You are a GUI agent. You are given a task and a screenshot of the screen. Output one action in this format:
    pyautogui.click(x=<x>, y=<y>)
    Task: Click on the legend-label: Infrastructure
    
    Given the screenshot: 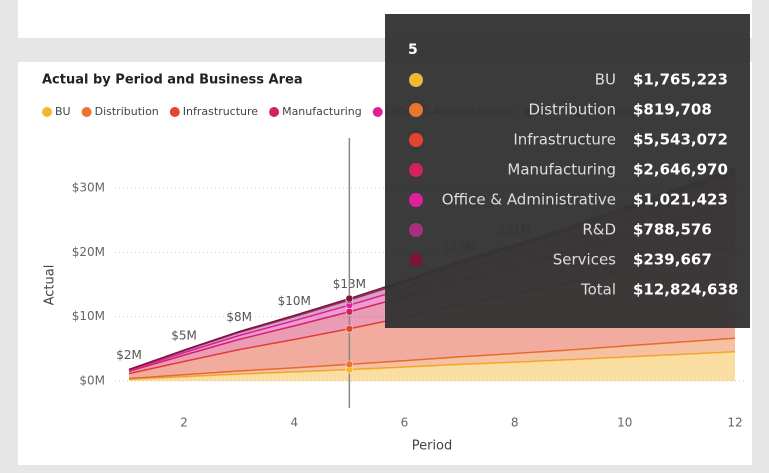 What is the action you would take?
    pyautogui.click(x=221, y=111)
    